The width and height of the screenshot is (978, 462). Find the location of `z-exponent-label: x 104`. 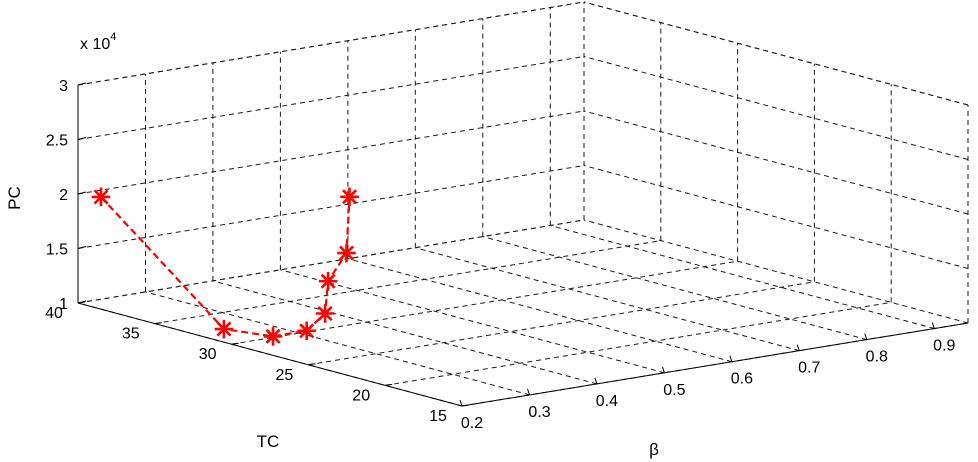

z-exponent-label: x 104 is located at coordinates (98, 42).